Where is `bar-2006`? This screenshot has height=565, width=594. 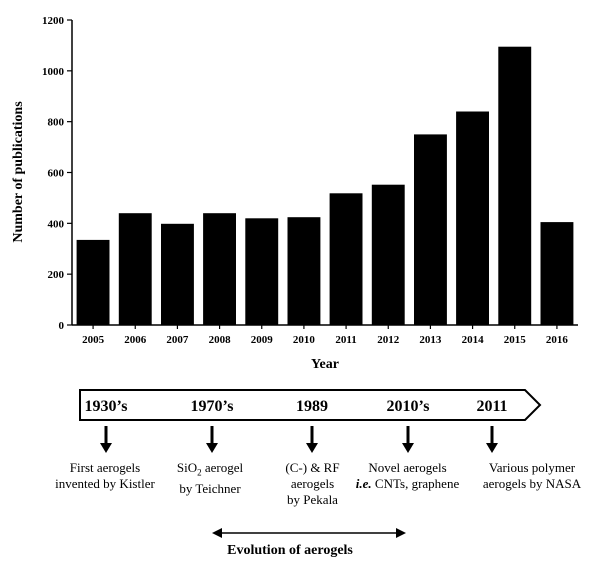 bar-2006 is located at coordinates (135, 269).